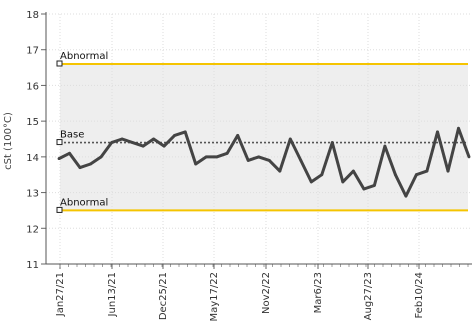 Image resolution: width=474 pixels, height=327 pixels. I want to click on y-axis-label: cSt (100°C), so click(8, 141).